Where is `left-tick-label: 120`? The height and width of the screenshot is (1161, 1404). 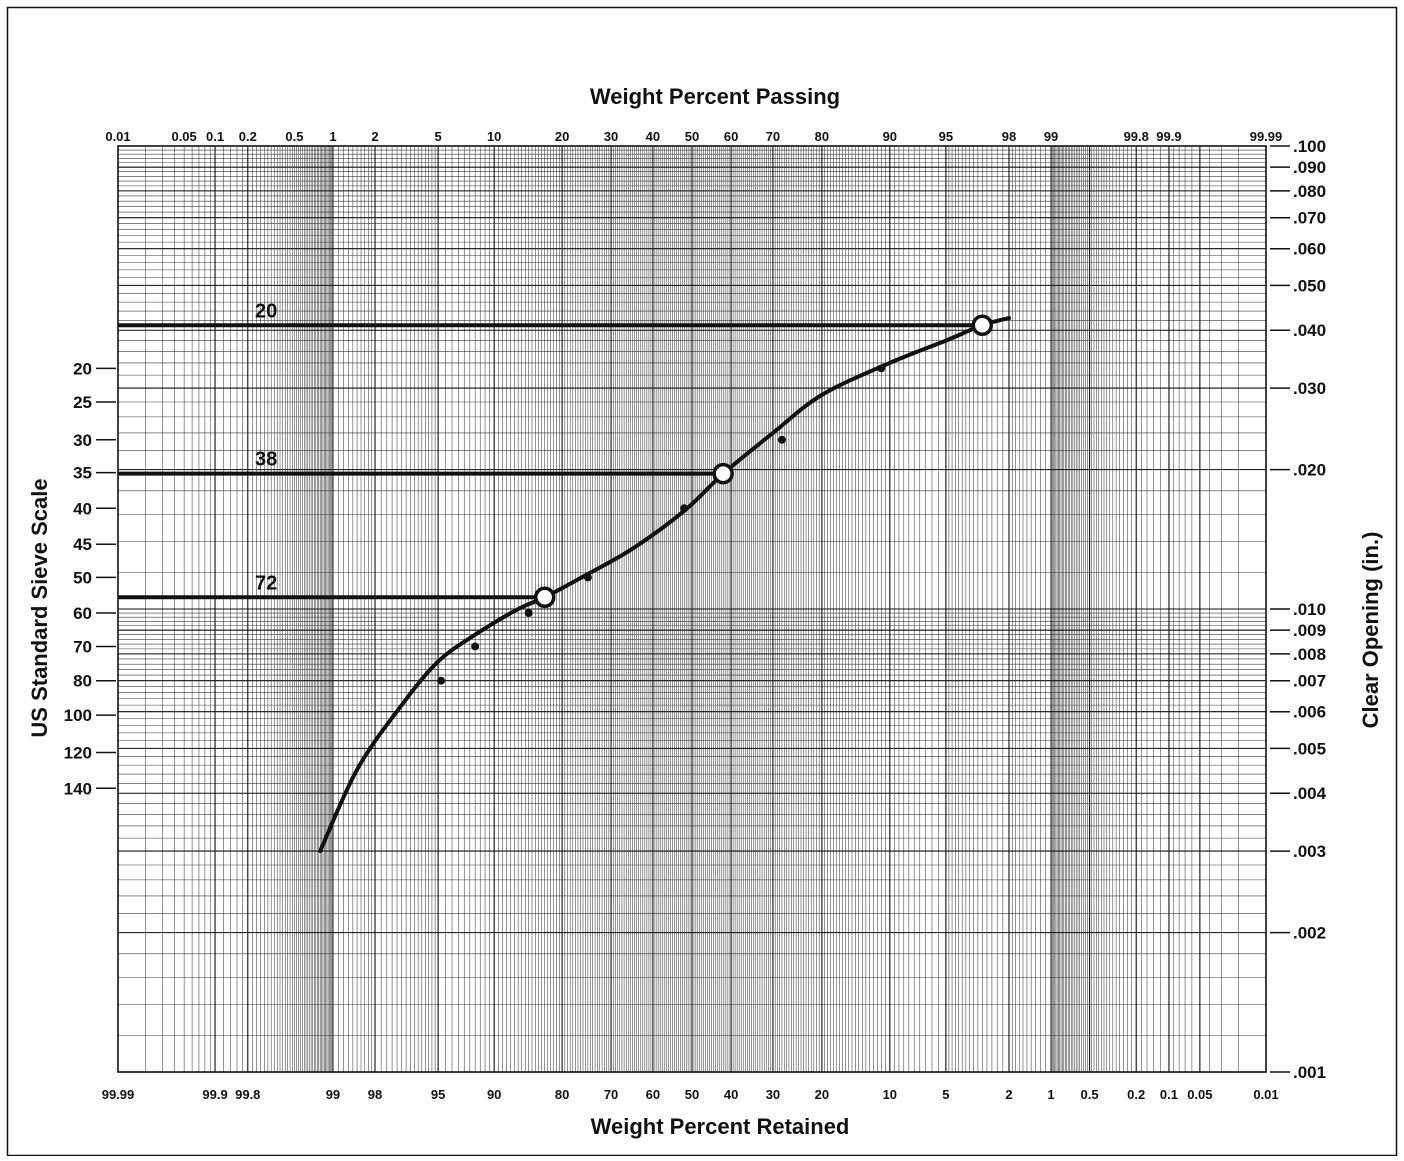
left-tick-label: 120 is located at coordinates (78, 752).